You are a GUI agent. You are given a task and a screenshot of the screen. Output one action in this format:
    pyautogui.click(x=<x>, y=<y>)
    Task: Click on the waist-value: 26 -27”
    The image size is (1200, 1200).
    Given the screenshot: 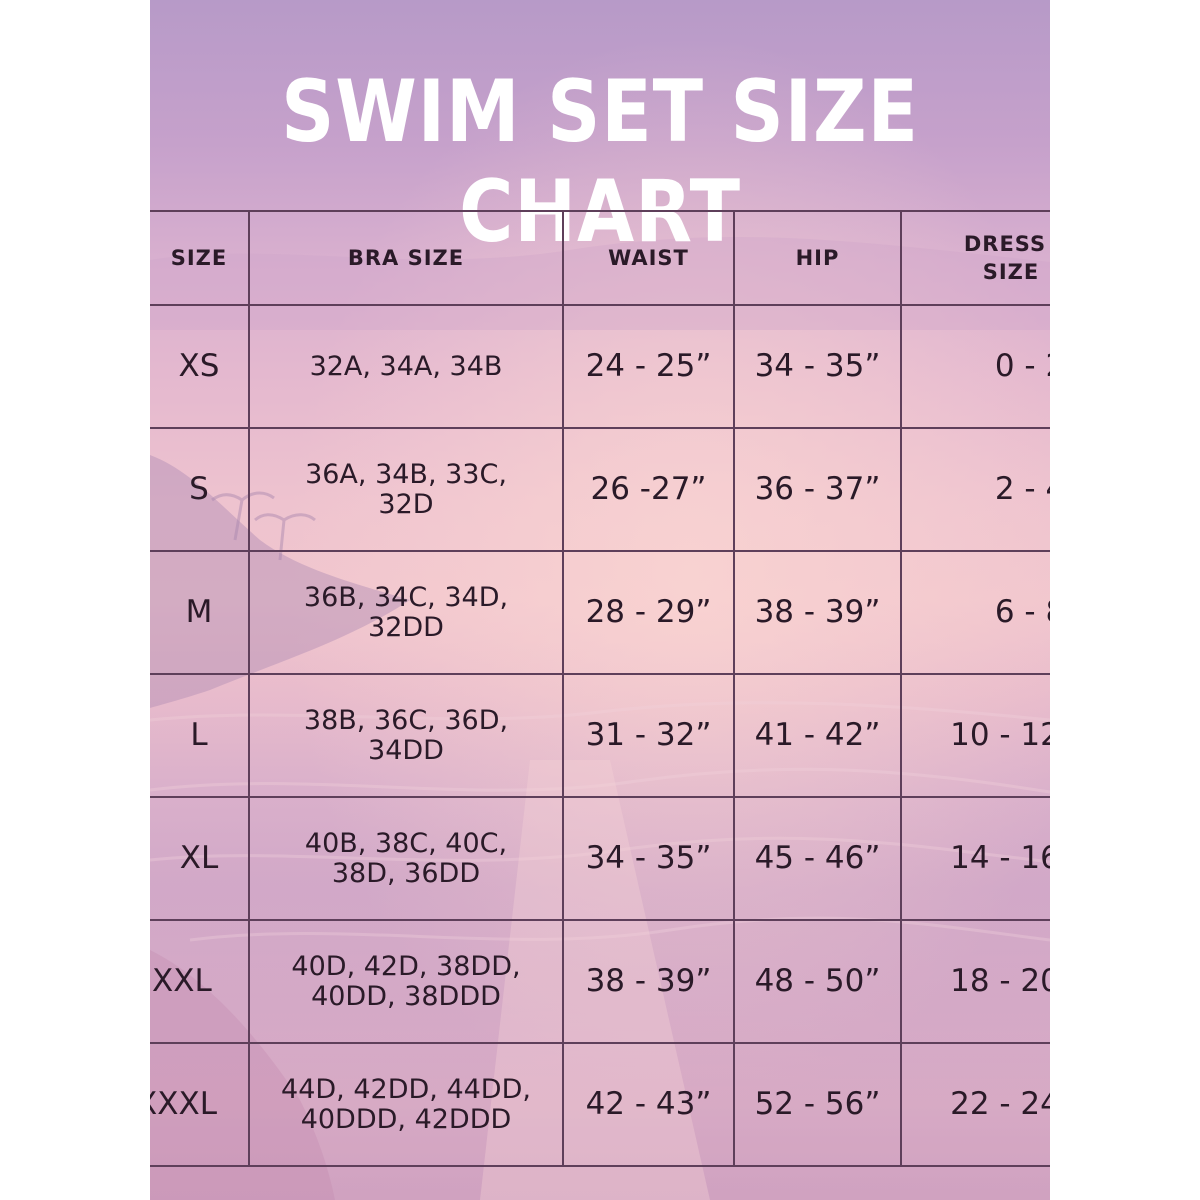 What is the action you would take?
    pyautogui.click(x=648, y=489)
    